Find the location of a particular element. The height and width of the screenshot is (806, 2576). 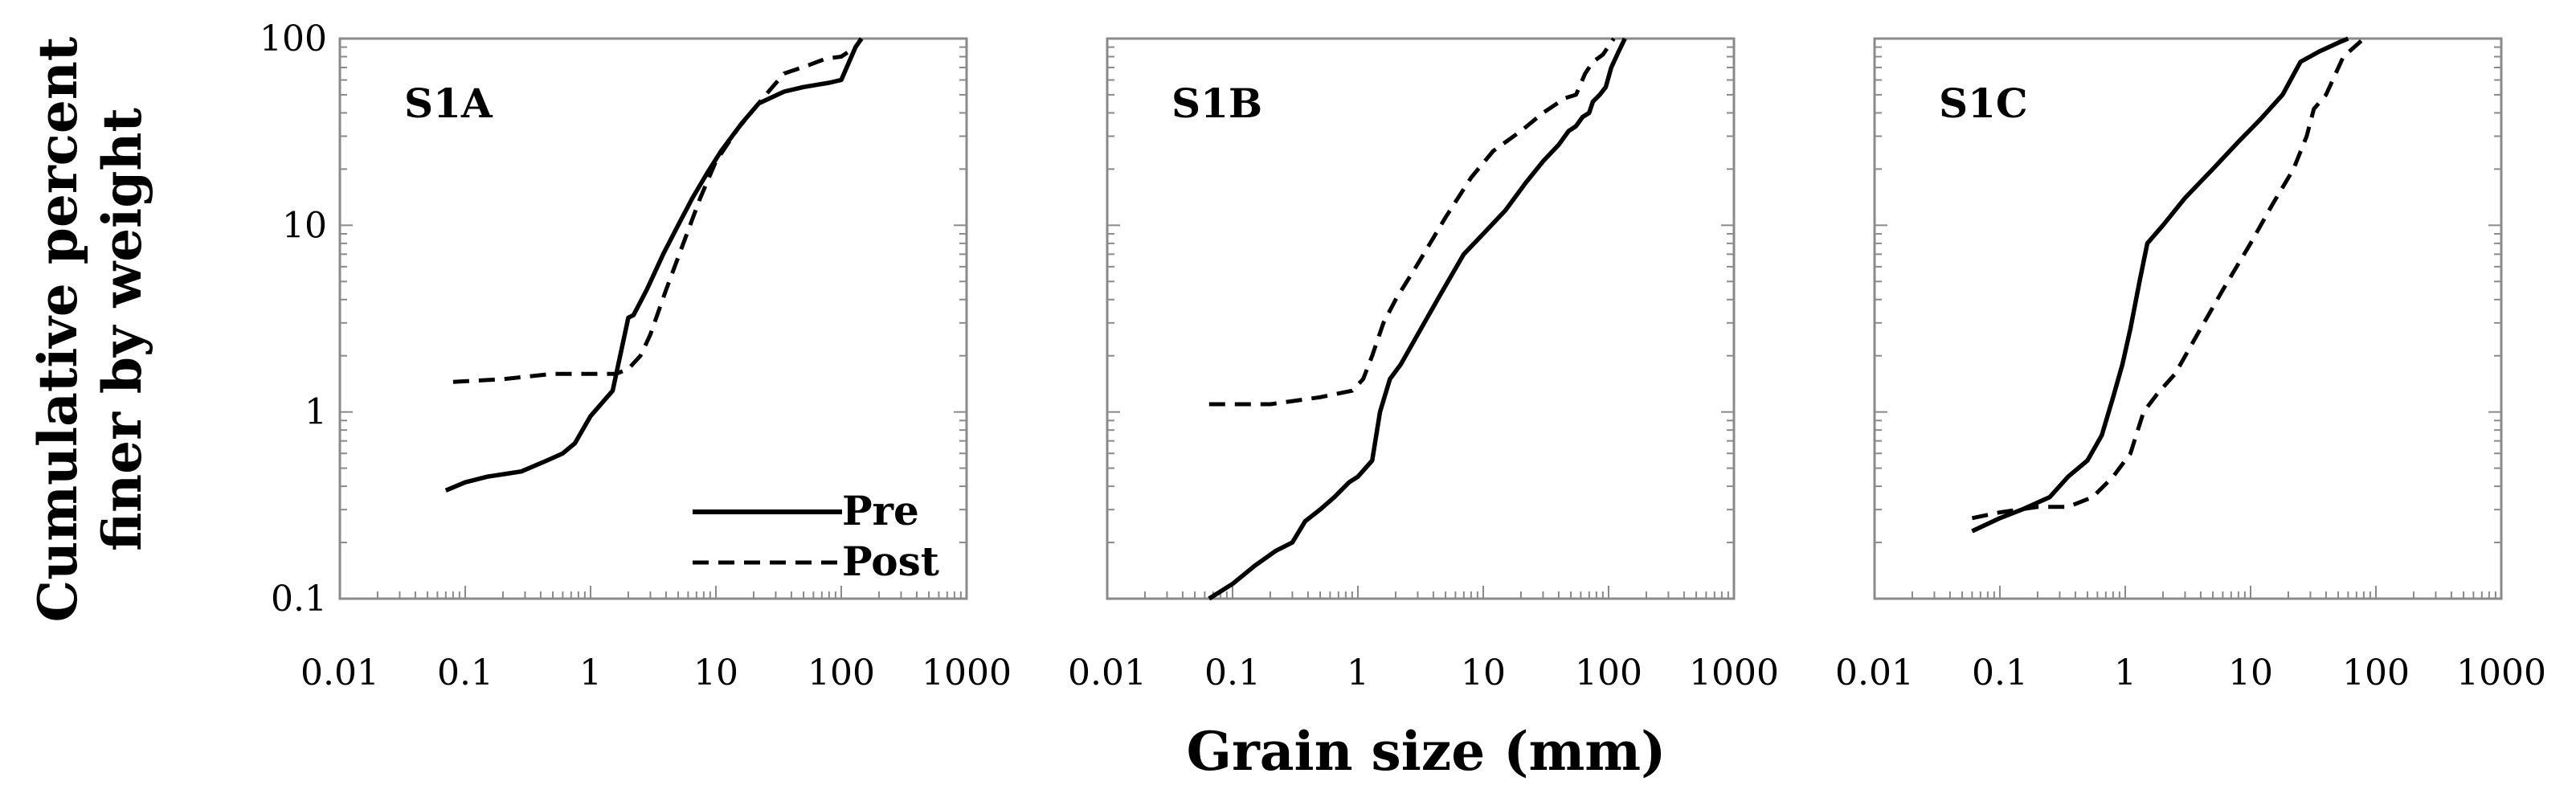

y-tick-label: 0.1 is located at coordinates (299, 599).